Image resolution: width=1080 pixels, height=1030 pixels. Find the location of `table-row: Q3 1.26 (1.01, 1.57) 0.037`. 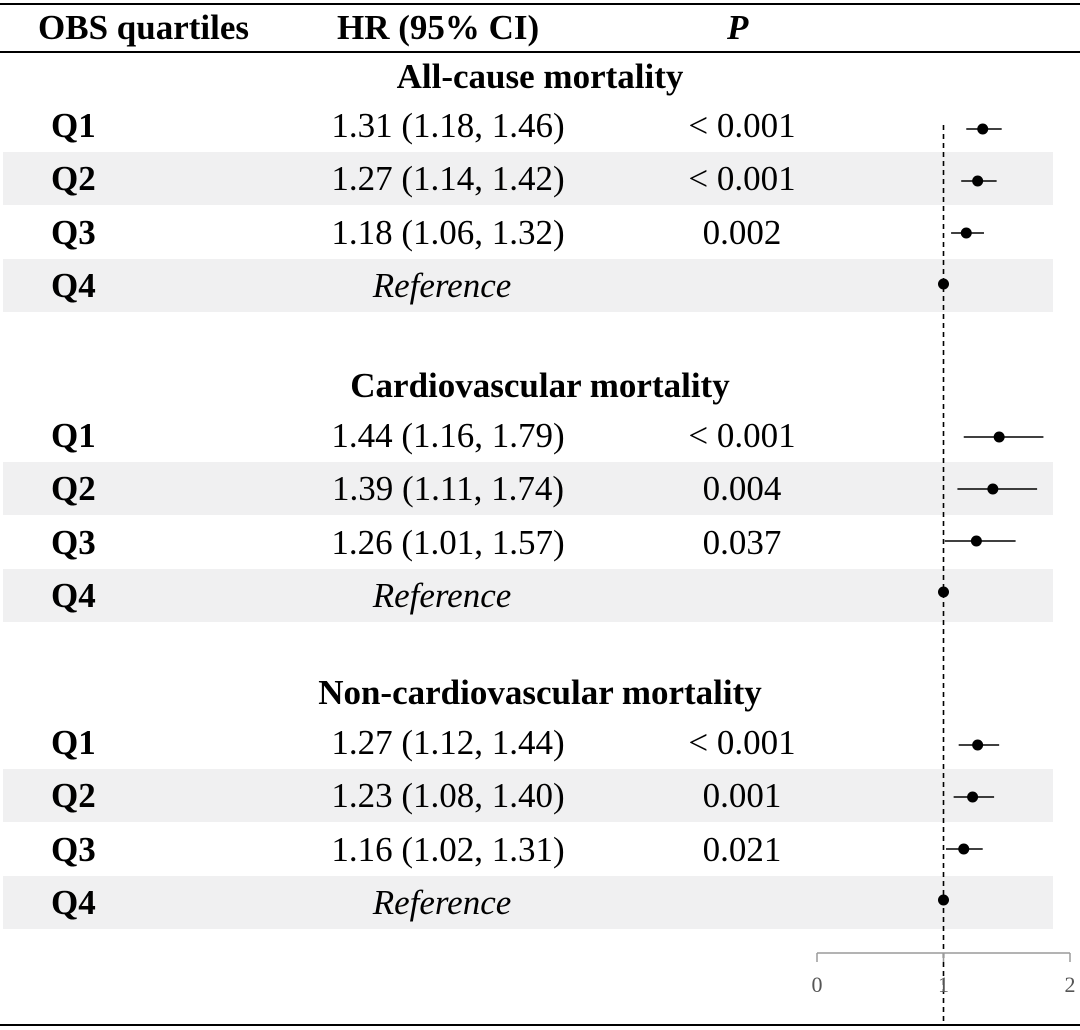

table-row: Q3 1.26 (1.01, 1.57) 0.037 is located at coordinates (540, 542).